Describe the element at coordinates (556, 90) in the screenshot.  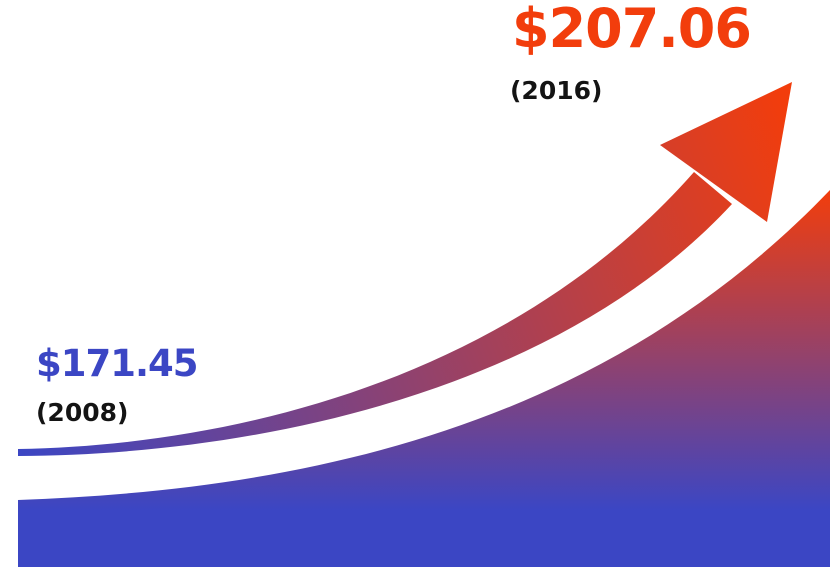
I see `end-year-label: (2016)` at that location.